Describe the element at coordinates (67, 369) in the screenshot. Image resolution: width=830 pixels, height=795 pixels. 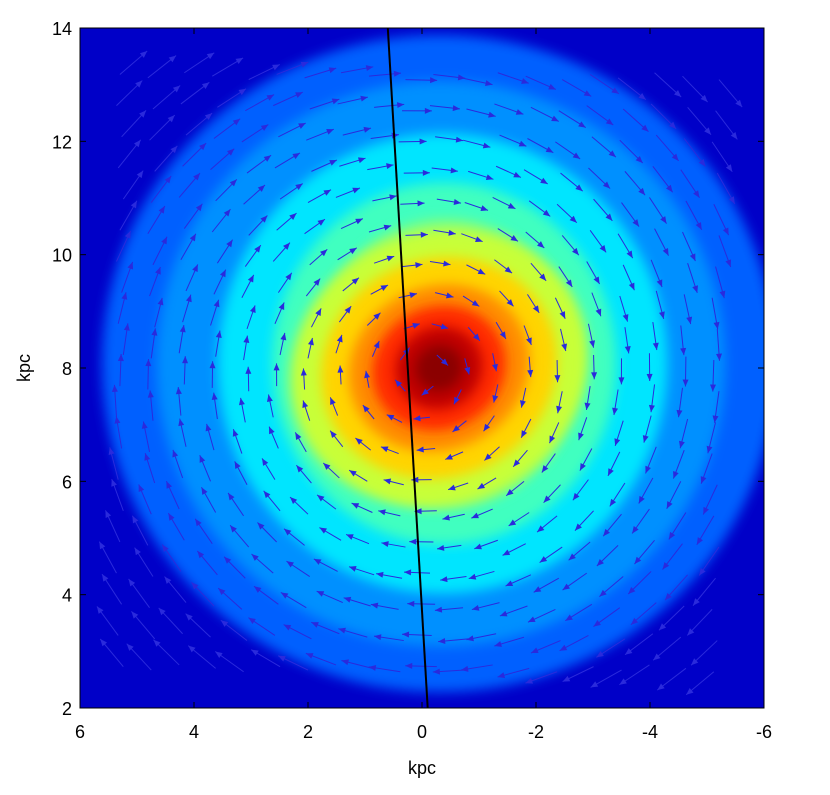
I see `y-tick-label: 8` at that location.